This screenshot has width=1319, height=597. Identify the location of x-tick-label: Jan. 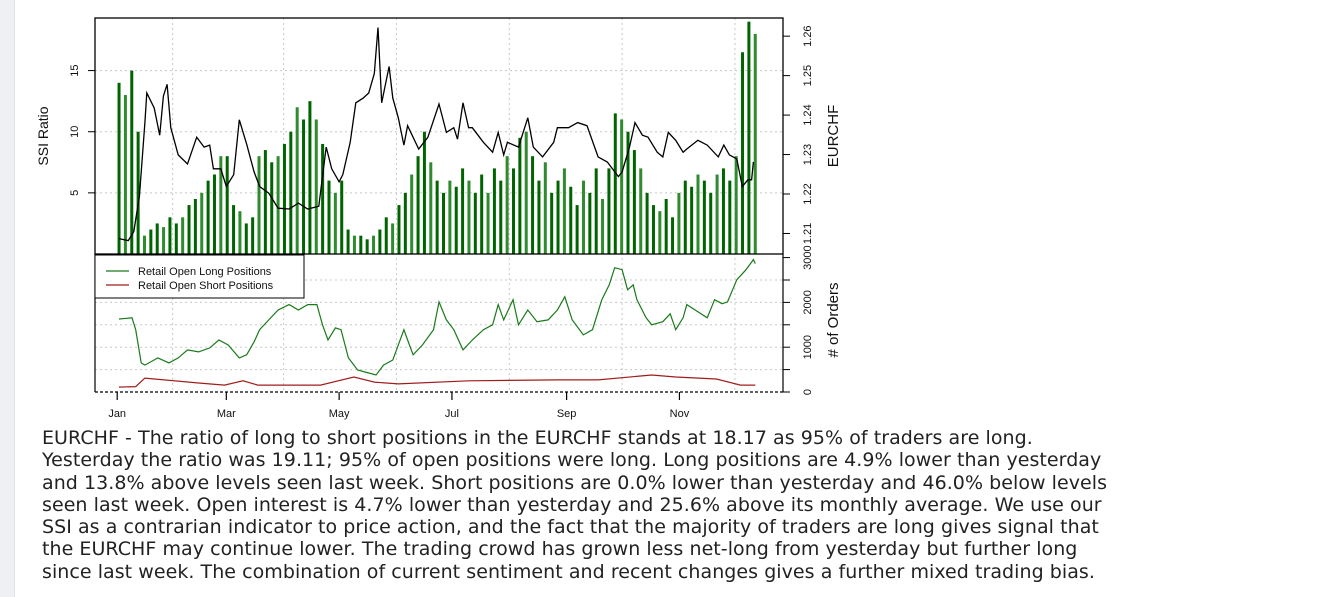
(117, 414).